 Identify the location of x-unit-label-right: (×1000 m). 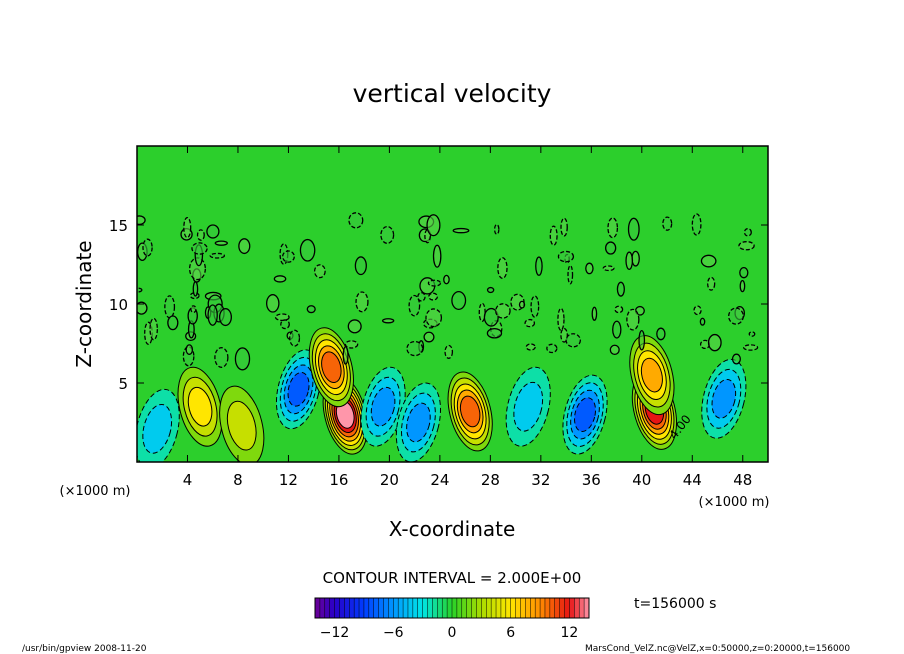
(734, 502).